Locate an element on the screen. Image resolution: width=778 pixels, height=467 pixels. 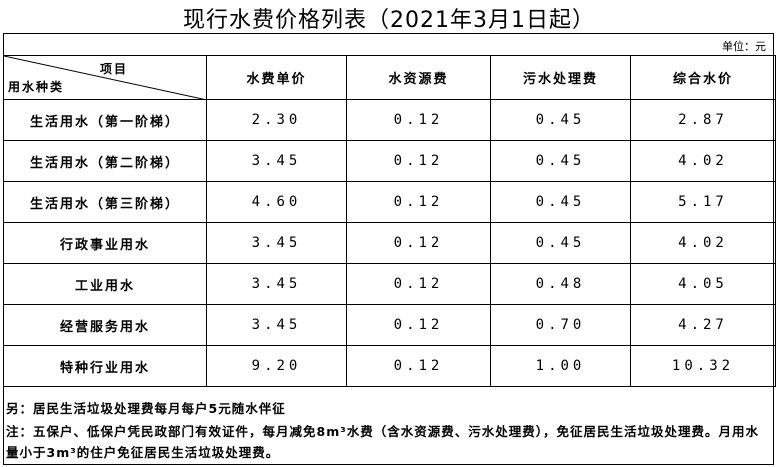
column-header: 污水处理费 is located at coordinates (560, 77).